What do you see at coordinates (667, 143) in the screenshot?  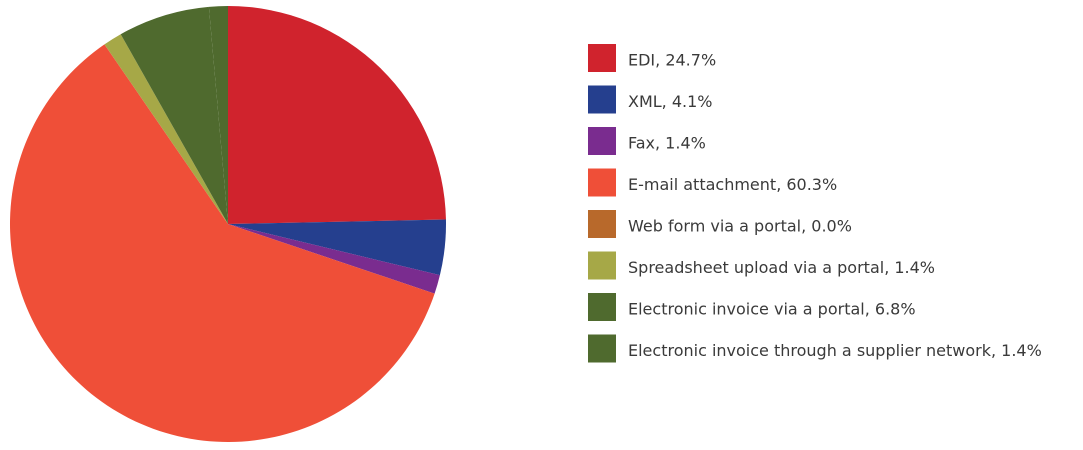 I see `legend-label: Fax, 1.4%` at bounding box center [667, 143].